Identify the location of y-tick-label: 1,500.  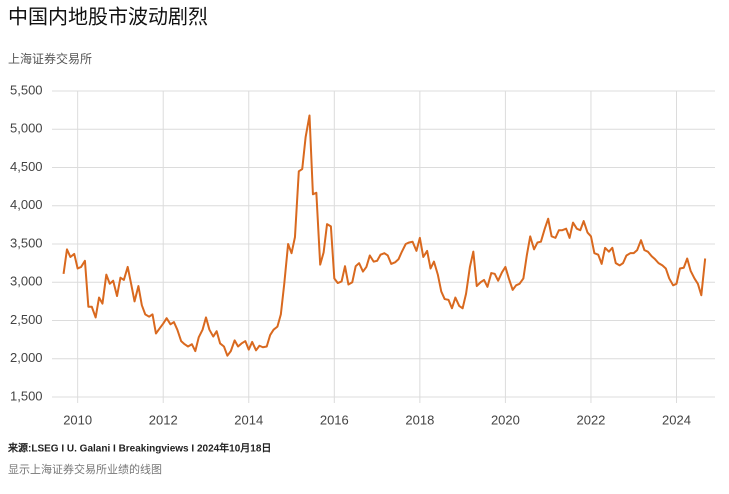
(26, 395).